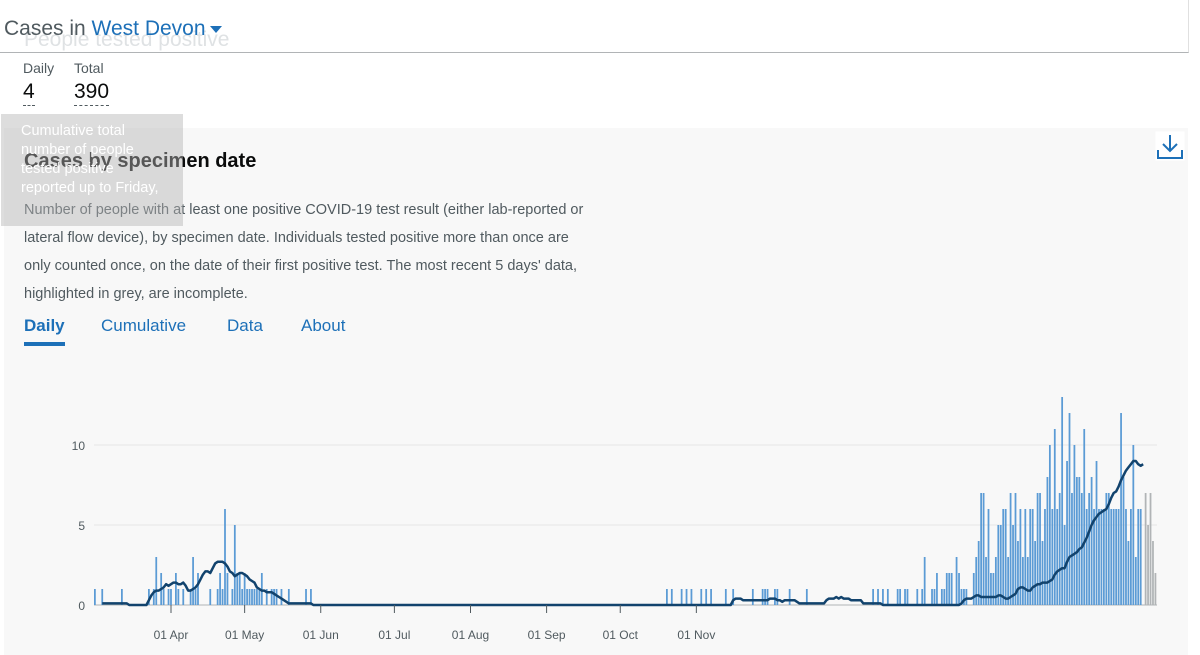 The image size is (1200, 655). I want to click on tab-data: Data, so click(245, 325).